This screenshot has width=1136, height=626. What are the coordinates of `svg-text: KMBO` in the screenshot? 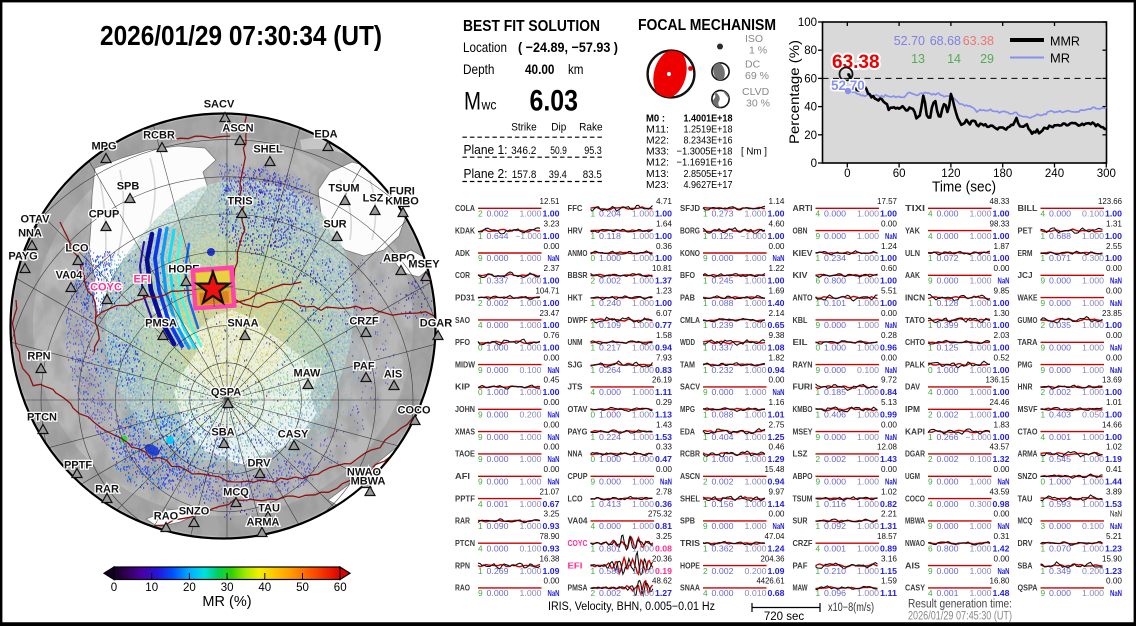 It's located at (803, 409).